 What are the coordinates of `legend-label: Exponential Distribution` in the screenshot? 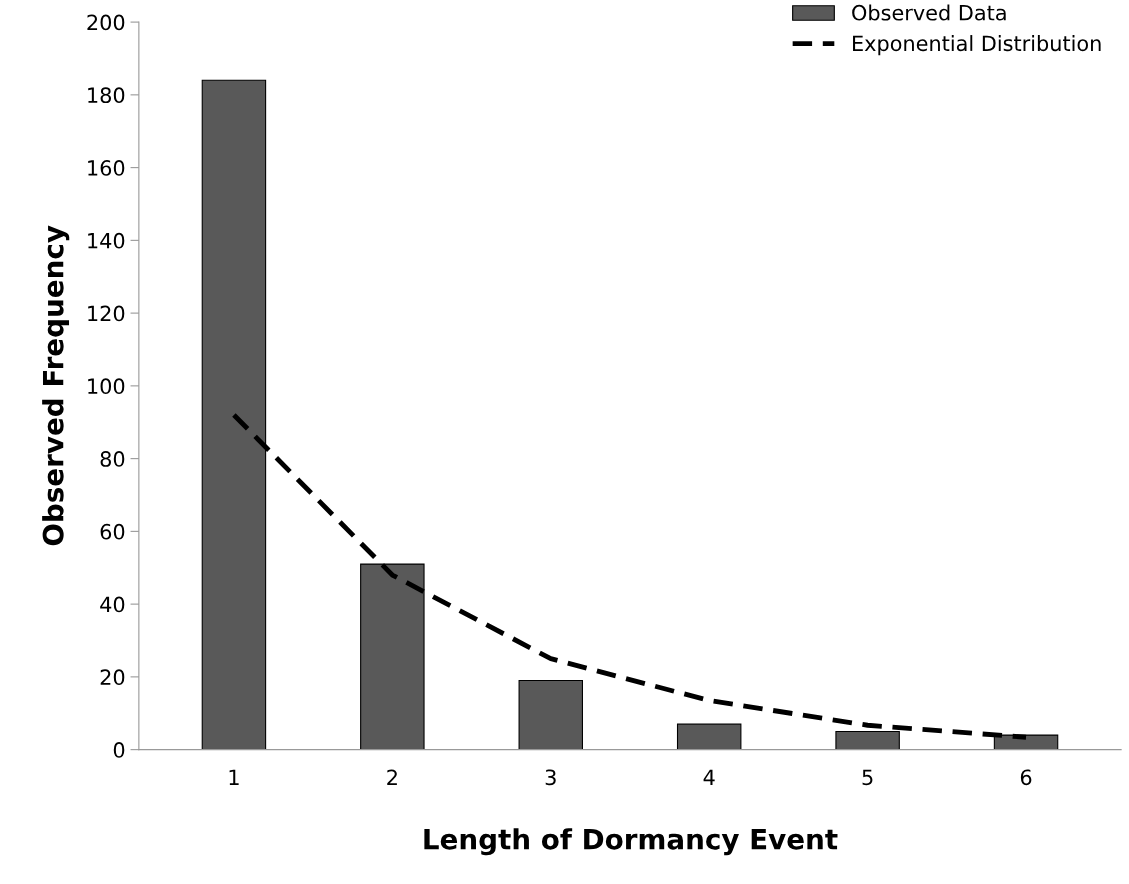 It's located at (977, 45).